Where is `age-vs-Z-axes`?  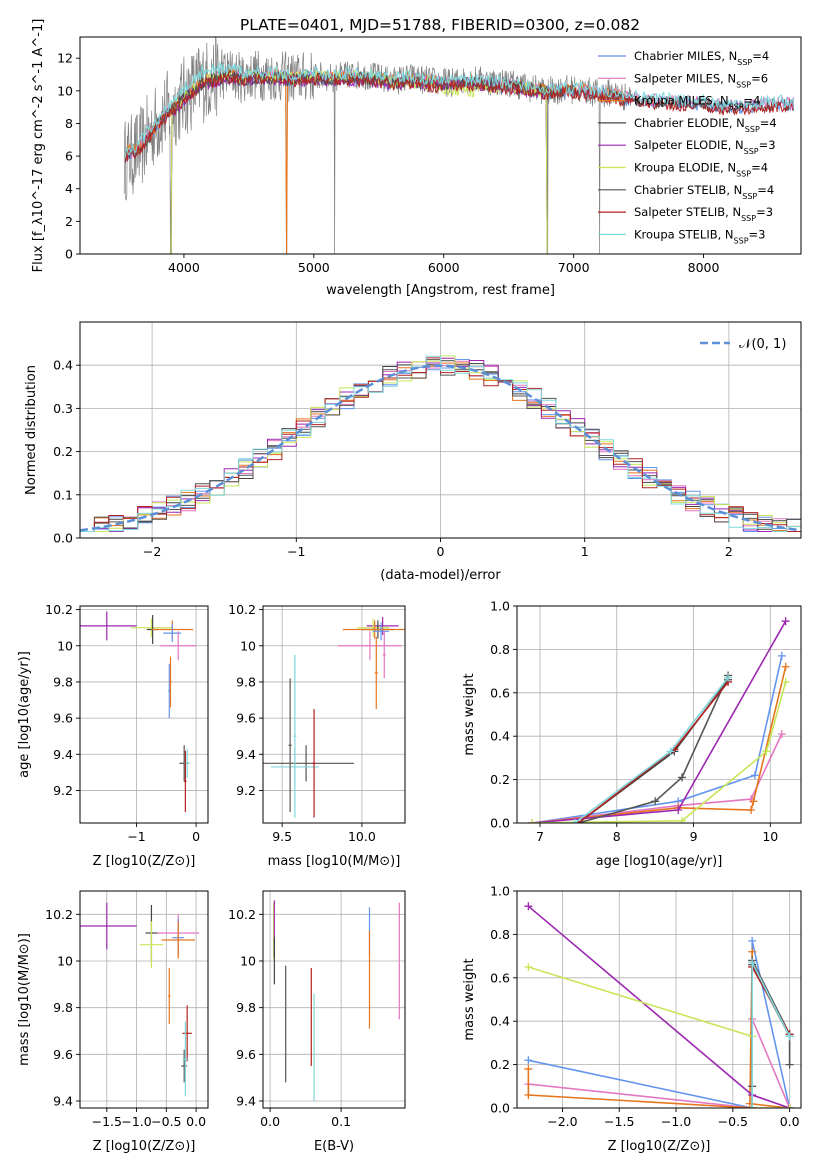 age-vs-Z-axes is located at coordinates (144, 714).